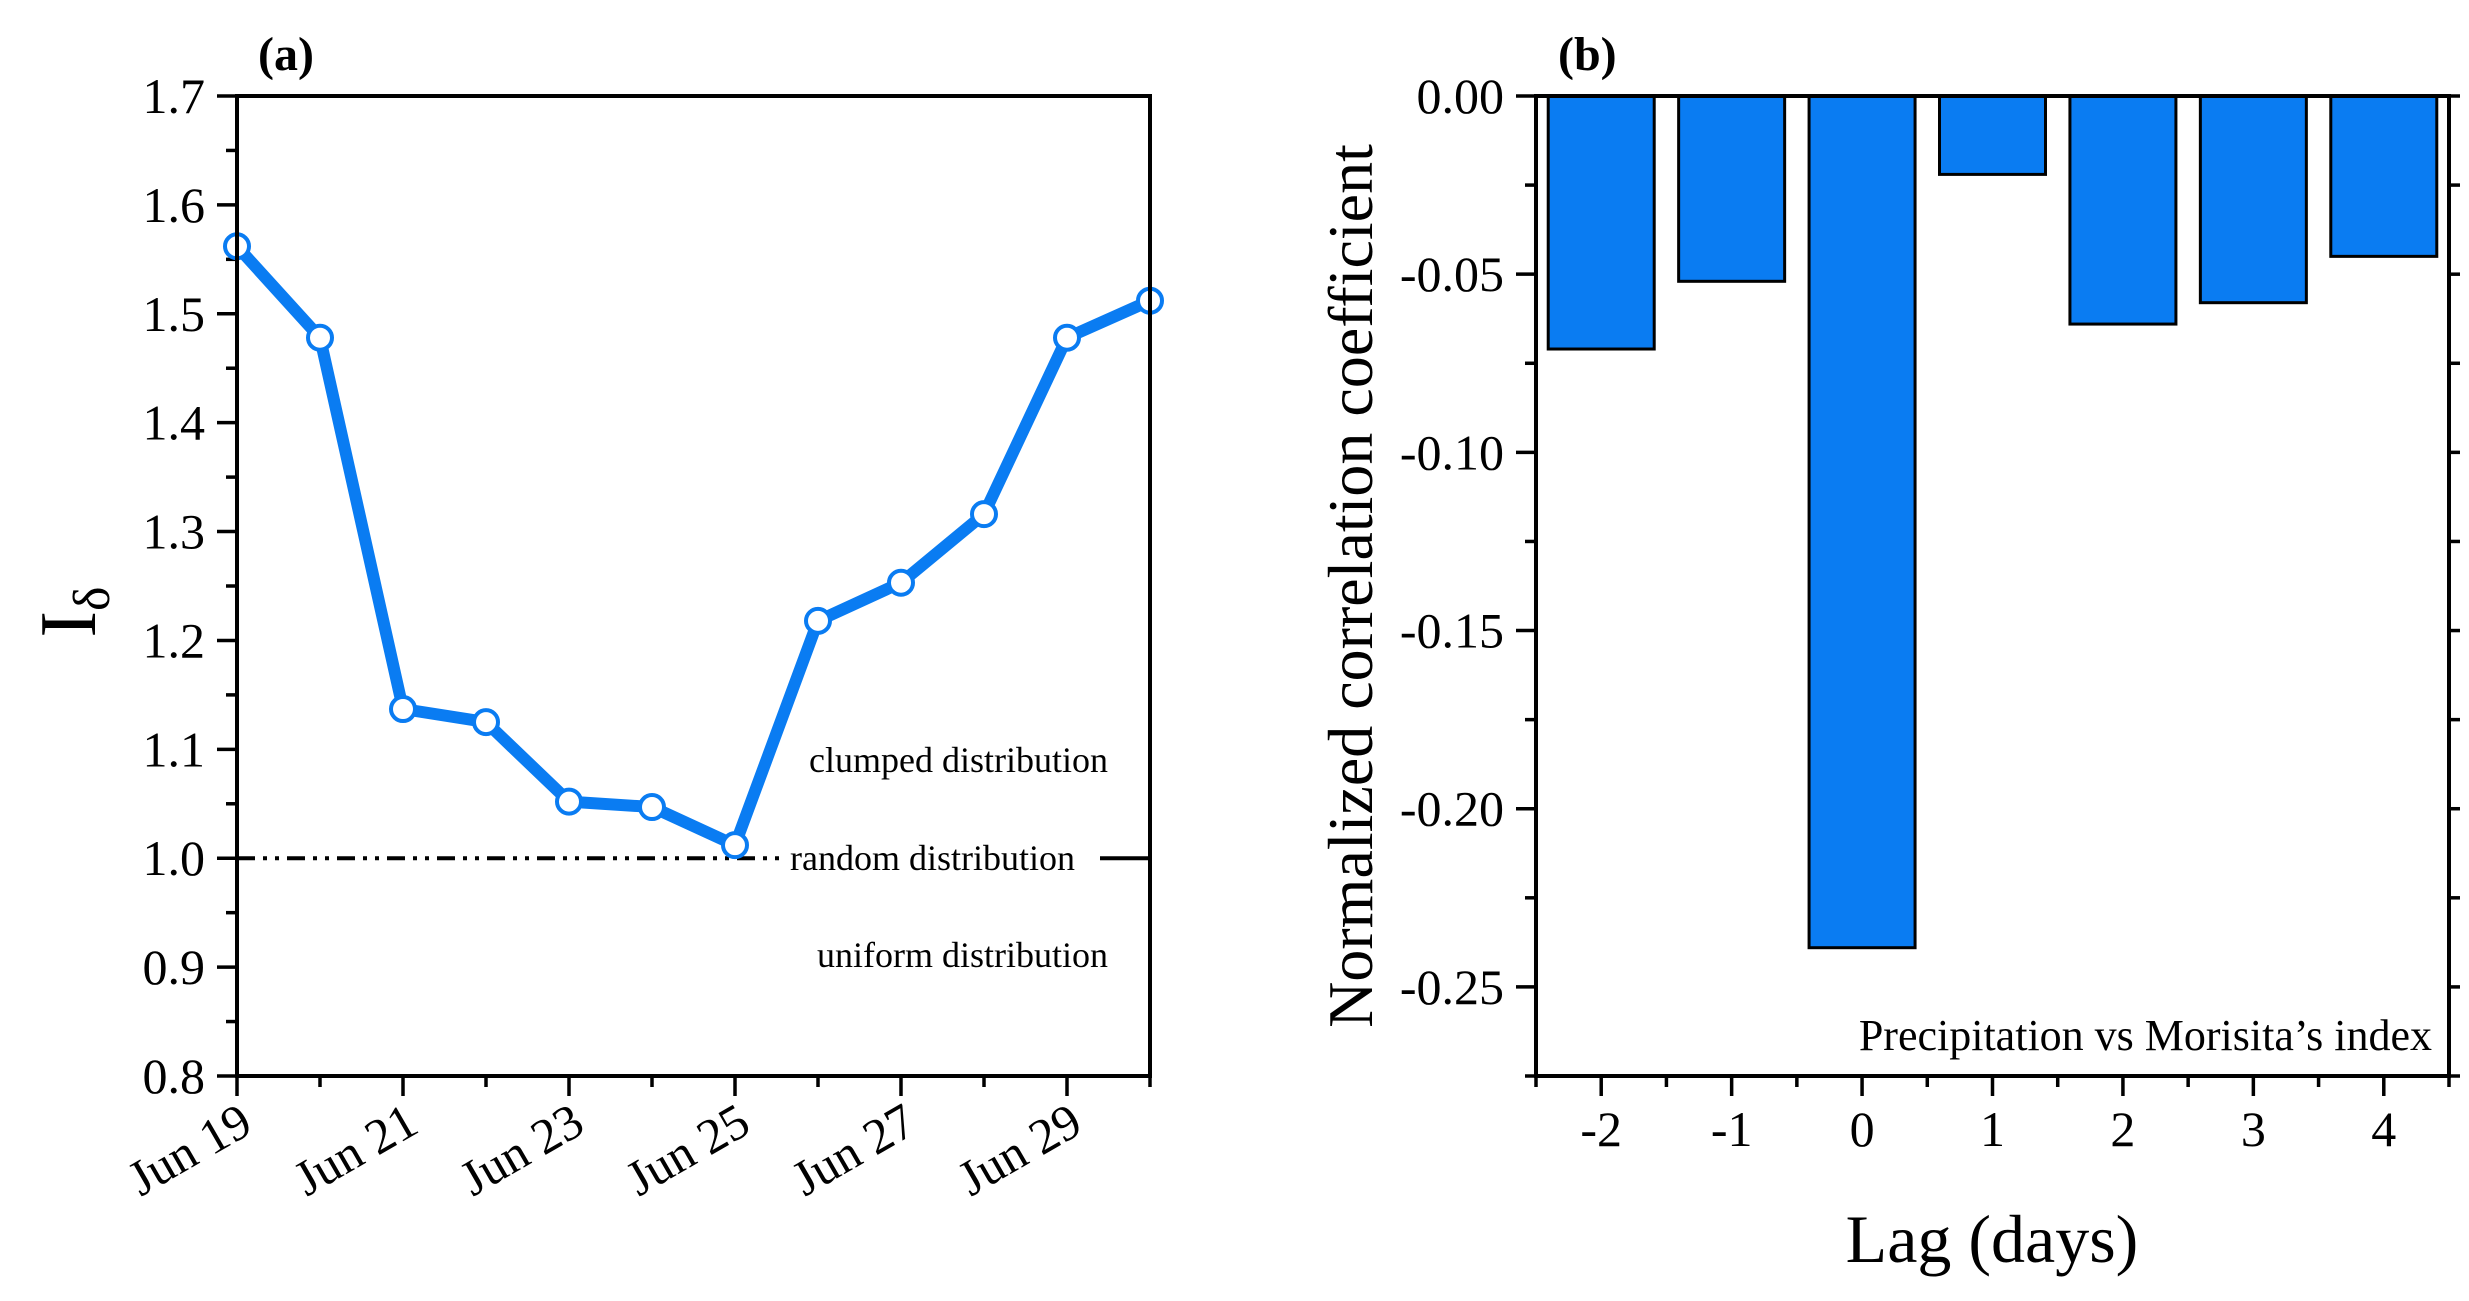  Describe the element at coordinates (1019, 1149) in the screenshot. I see `x-tick-label: Jun 29` at that location.